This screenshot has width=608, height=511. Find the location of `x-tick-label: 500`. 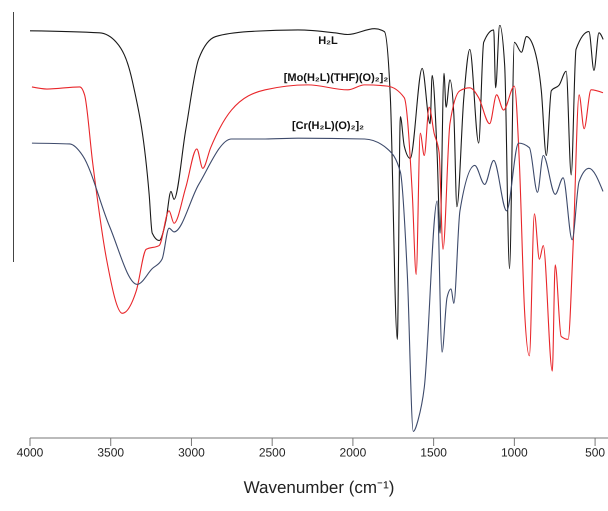

x-tick-label: 500 is located at coordinates (595, 453).